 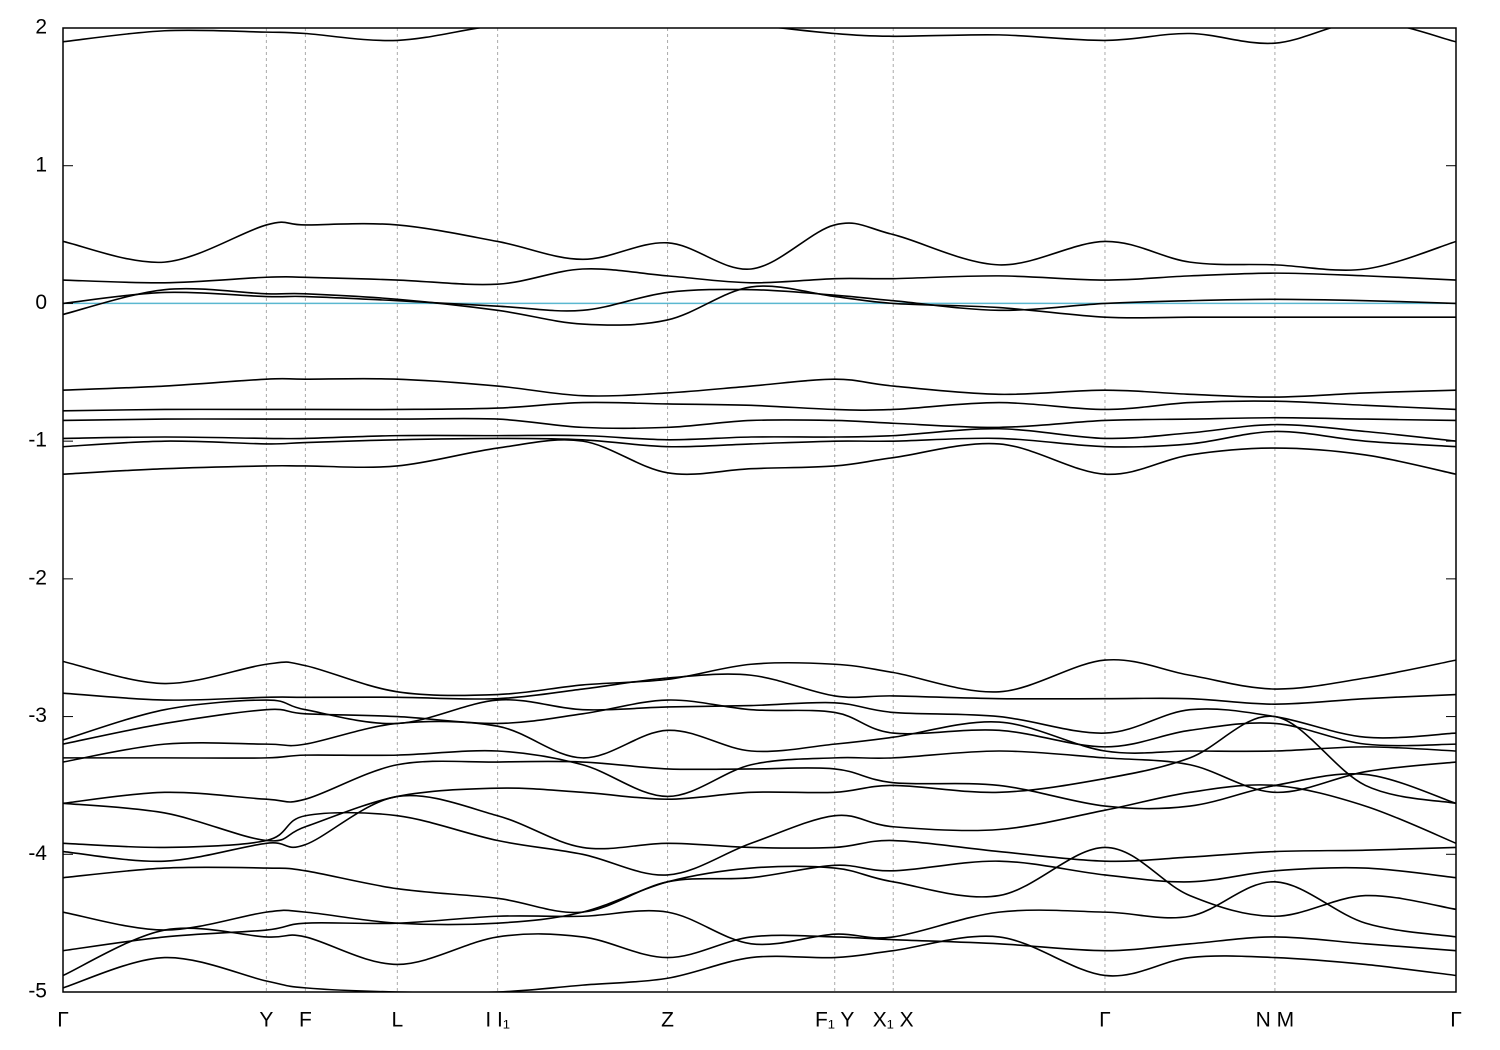 I want to click on x-tick-label: N M, so click(x=1275, y=1020).